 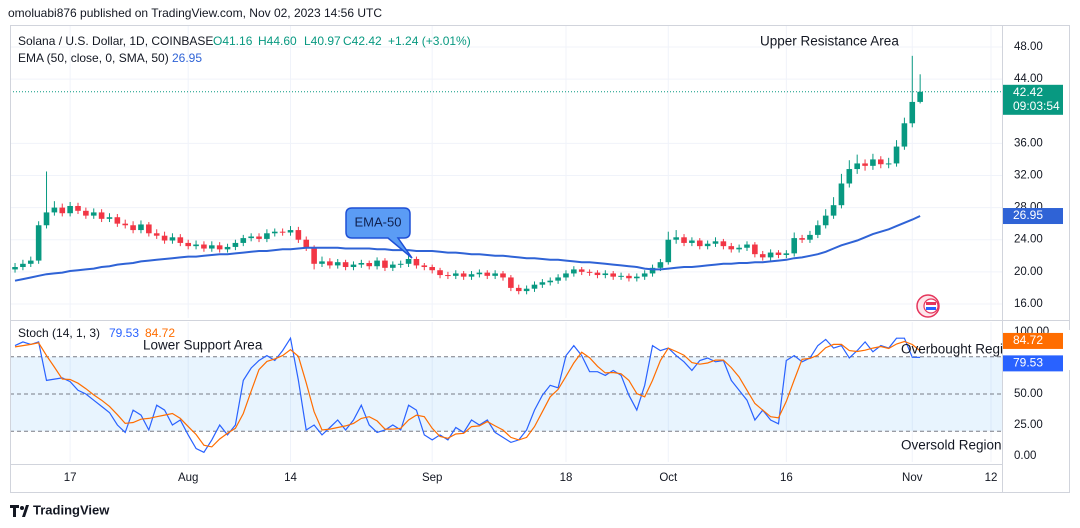 What do you see at coordinates (19, 511) in the screenshot?
I see `footer-logo` at bounding box center [19, 511].